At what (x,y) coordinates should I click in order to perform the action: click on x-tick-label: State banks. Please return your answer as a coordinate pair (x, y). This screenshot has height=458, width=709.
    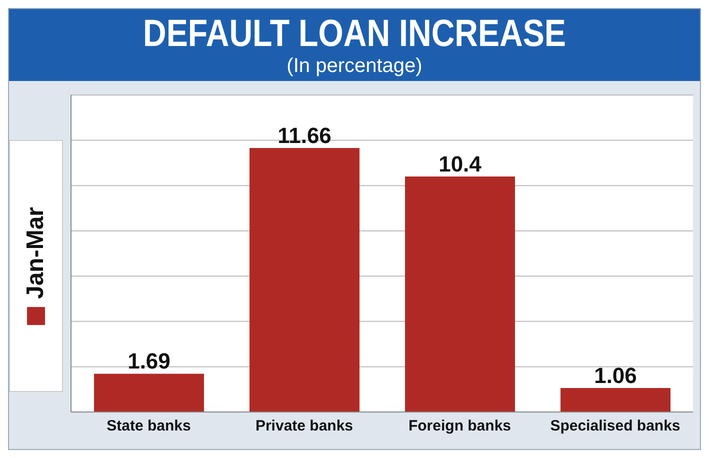
    Looking at the image, I should click on (148, 426).